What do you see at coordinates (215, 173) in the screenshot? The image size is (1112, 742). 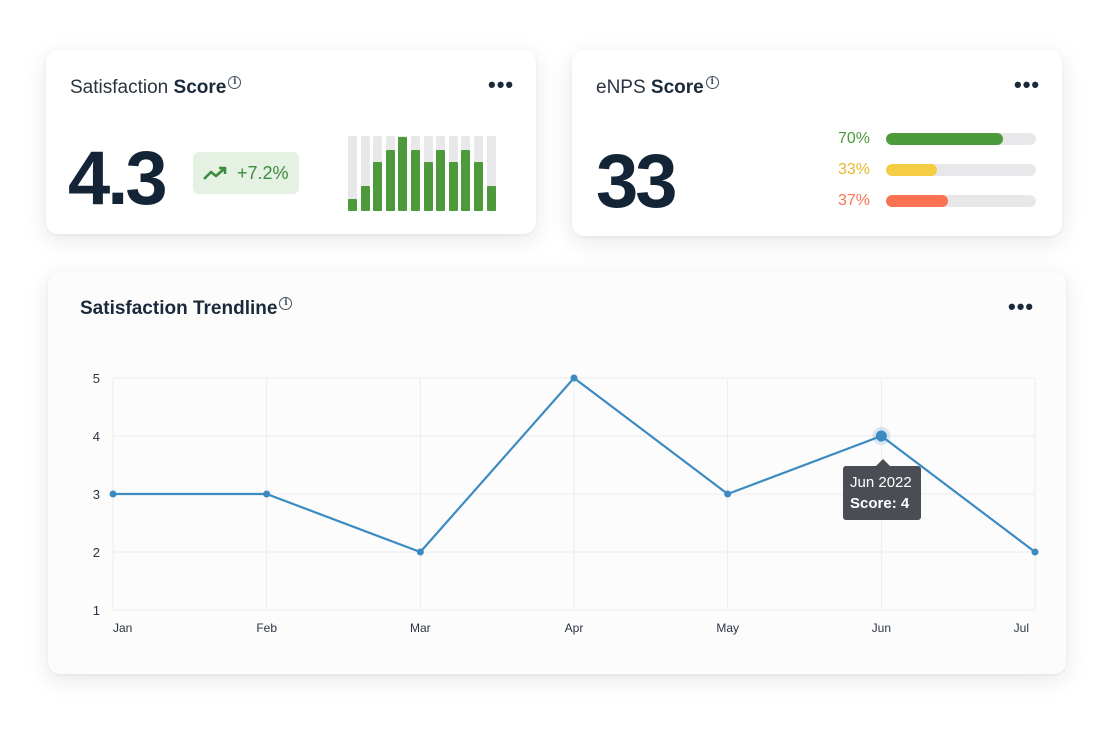 I see `trend-up-icon` at bounding box center [215, 173].